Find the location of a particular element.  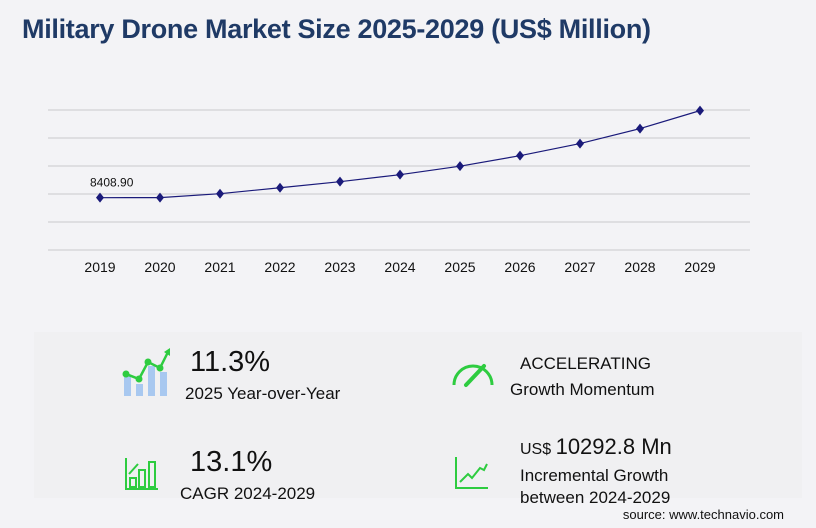

x-tick-label: 2021 is located at coordinates (219, 267).